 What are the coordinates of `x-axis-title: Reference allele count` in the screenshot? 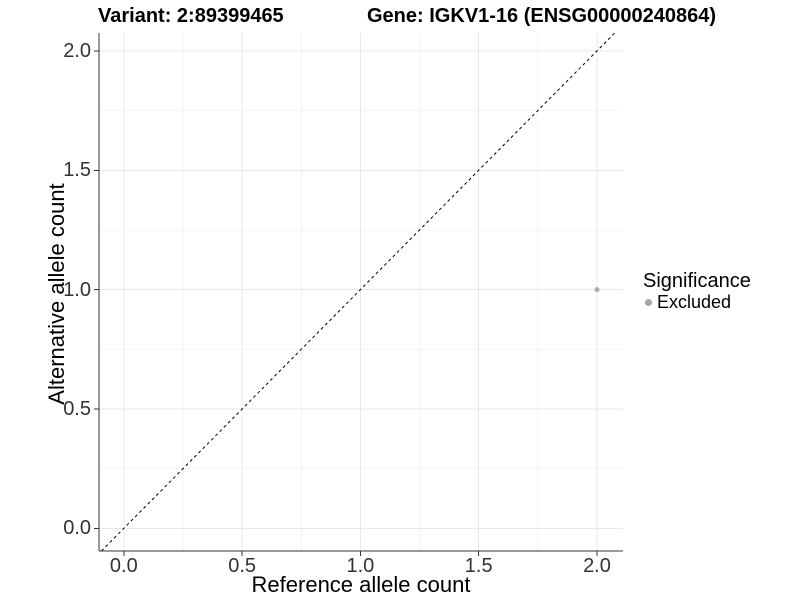 It's located at (361, 584).